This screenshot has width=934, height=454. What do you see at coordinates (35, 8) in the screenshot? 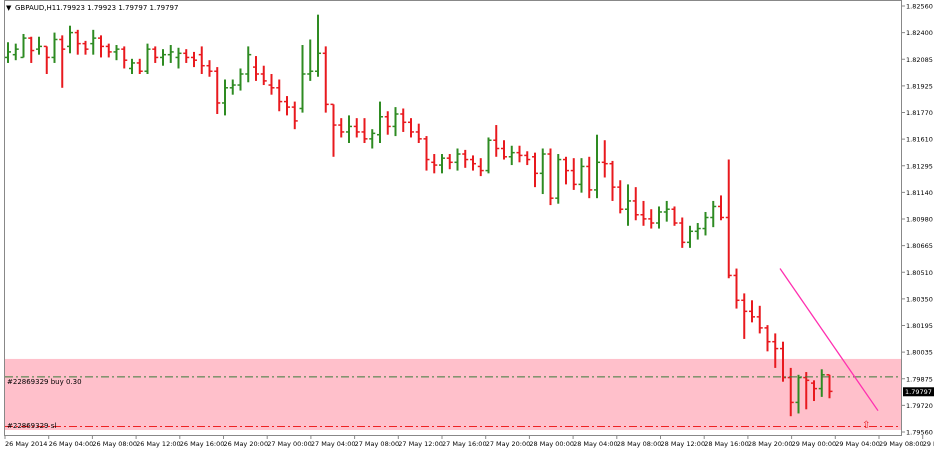
I see `symbol-label: GBPAUD,H1` at bounding box center [35, 8].